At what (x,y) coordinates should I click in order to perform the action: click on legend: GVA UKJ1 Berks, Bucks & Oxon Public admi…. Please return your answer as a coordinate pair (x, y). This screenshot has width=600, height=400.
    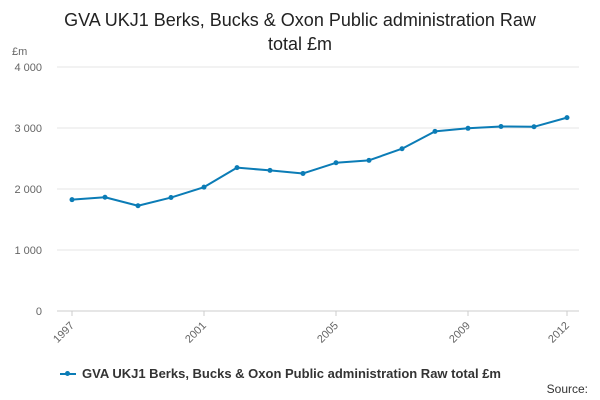
    Looking at the image, I should click on (280, 373).